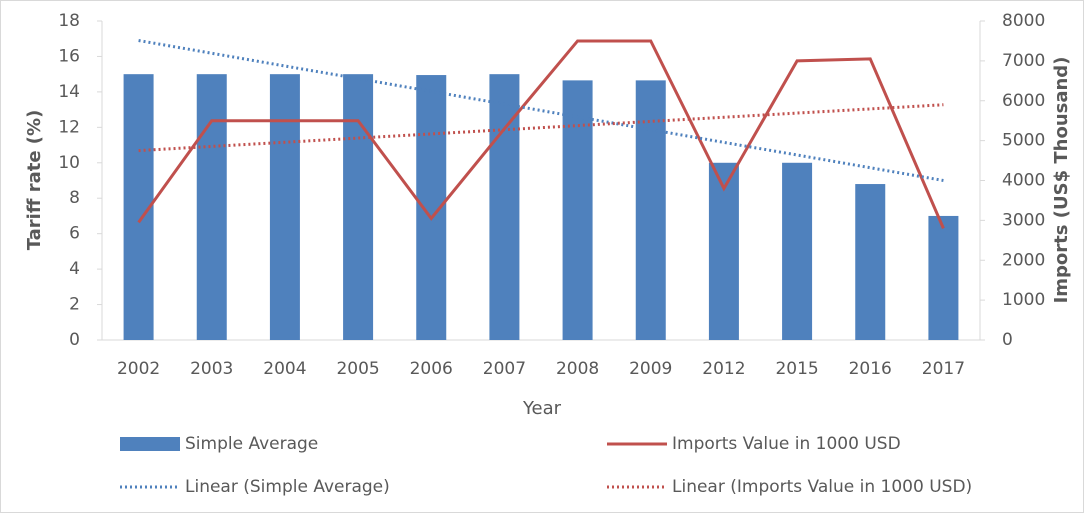 The width and height of the screenshot is (1084, 513). I want to click on y2-tick-label: 2000, so click(1023, 260).